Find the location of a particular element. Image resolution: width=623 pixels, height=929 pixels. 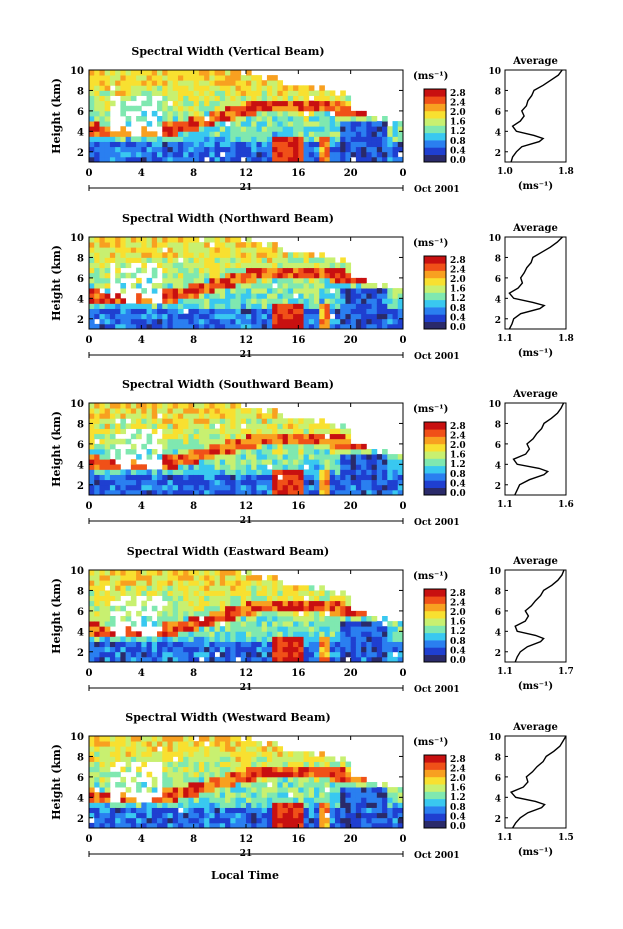

chart-title: Spectral Width (Westward Beam) is located at coordinates (227, 717).